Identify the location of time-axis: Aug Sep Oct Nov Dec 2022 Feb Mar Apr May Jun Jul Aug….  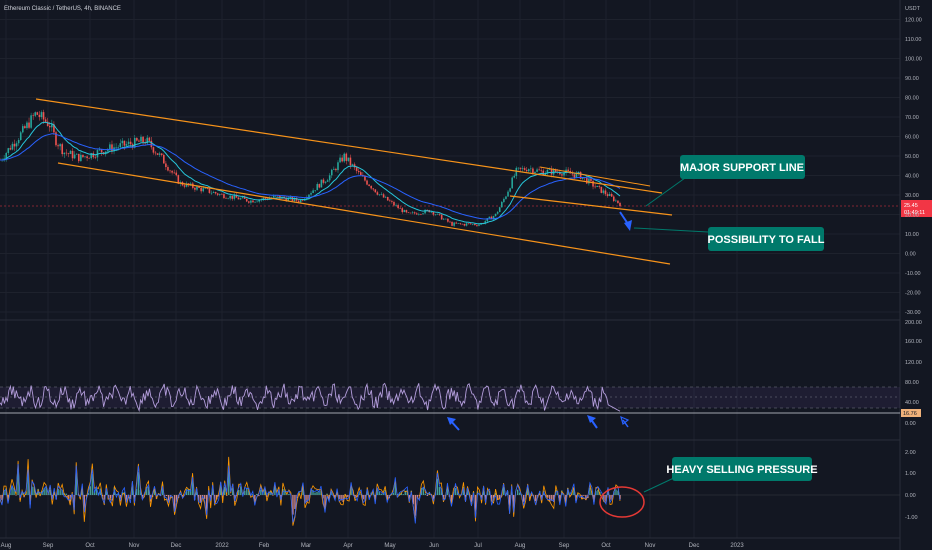
(373, 546).